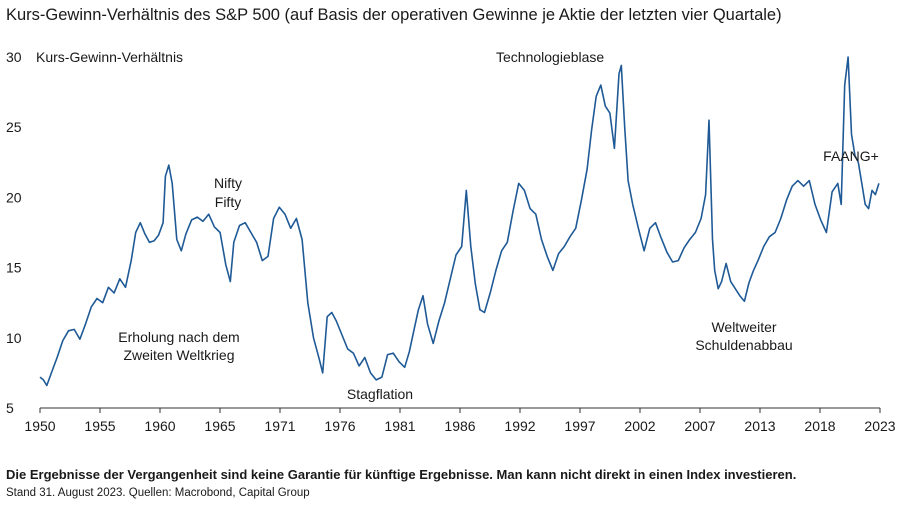 This screenshot has height=507, width=900. What do you see at coordinates (339, 426) in the screenshot?
I see `x-tick-label: 1976` at bounding box center [339, 426].